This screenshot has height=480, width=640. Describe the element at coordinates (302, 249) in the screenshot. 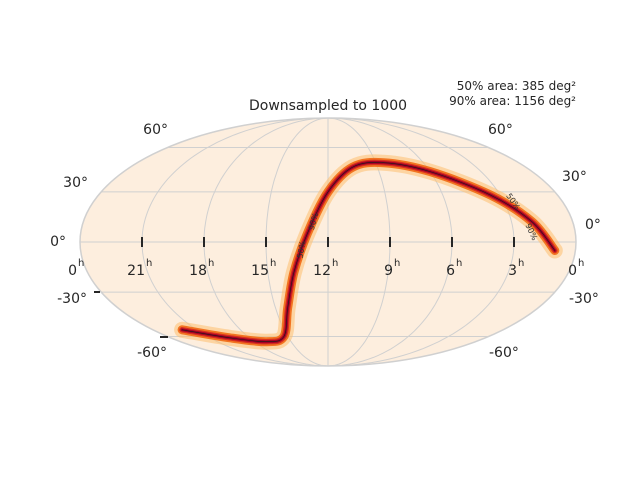

I see `contour-label-50-left: 50%` at that location.